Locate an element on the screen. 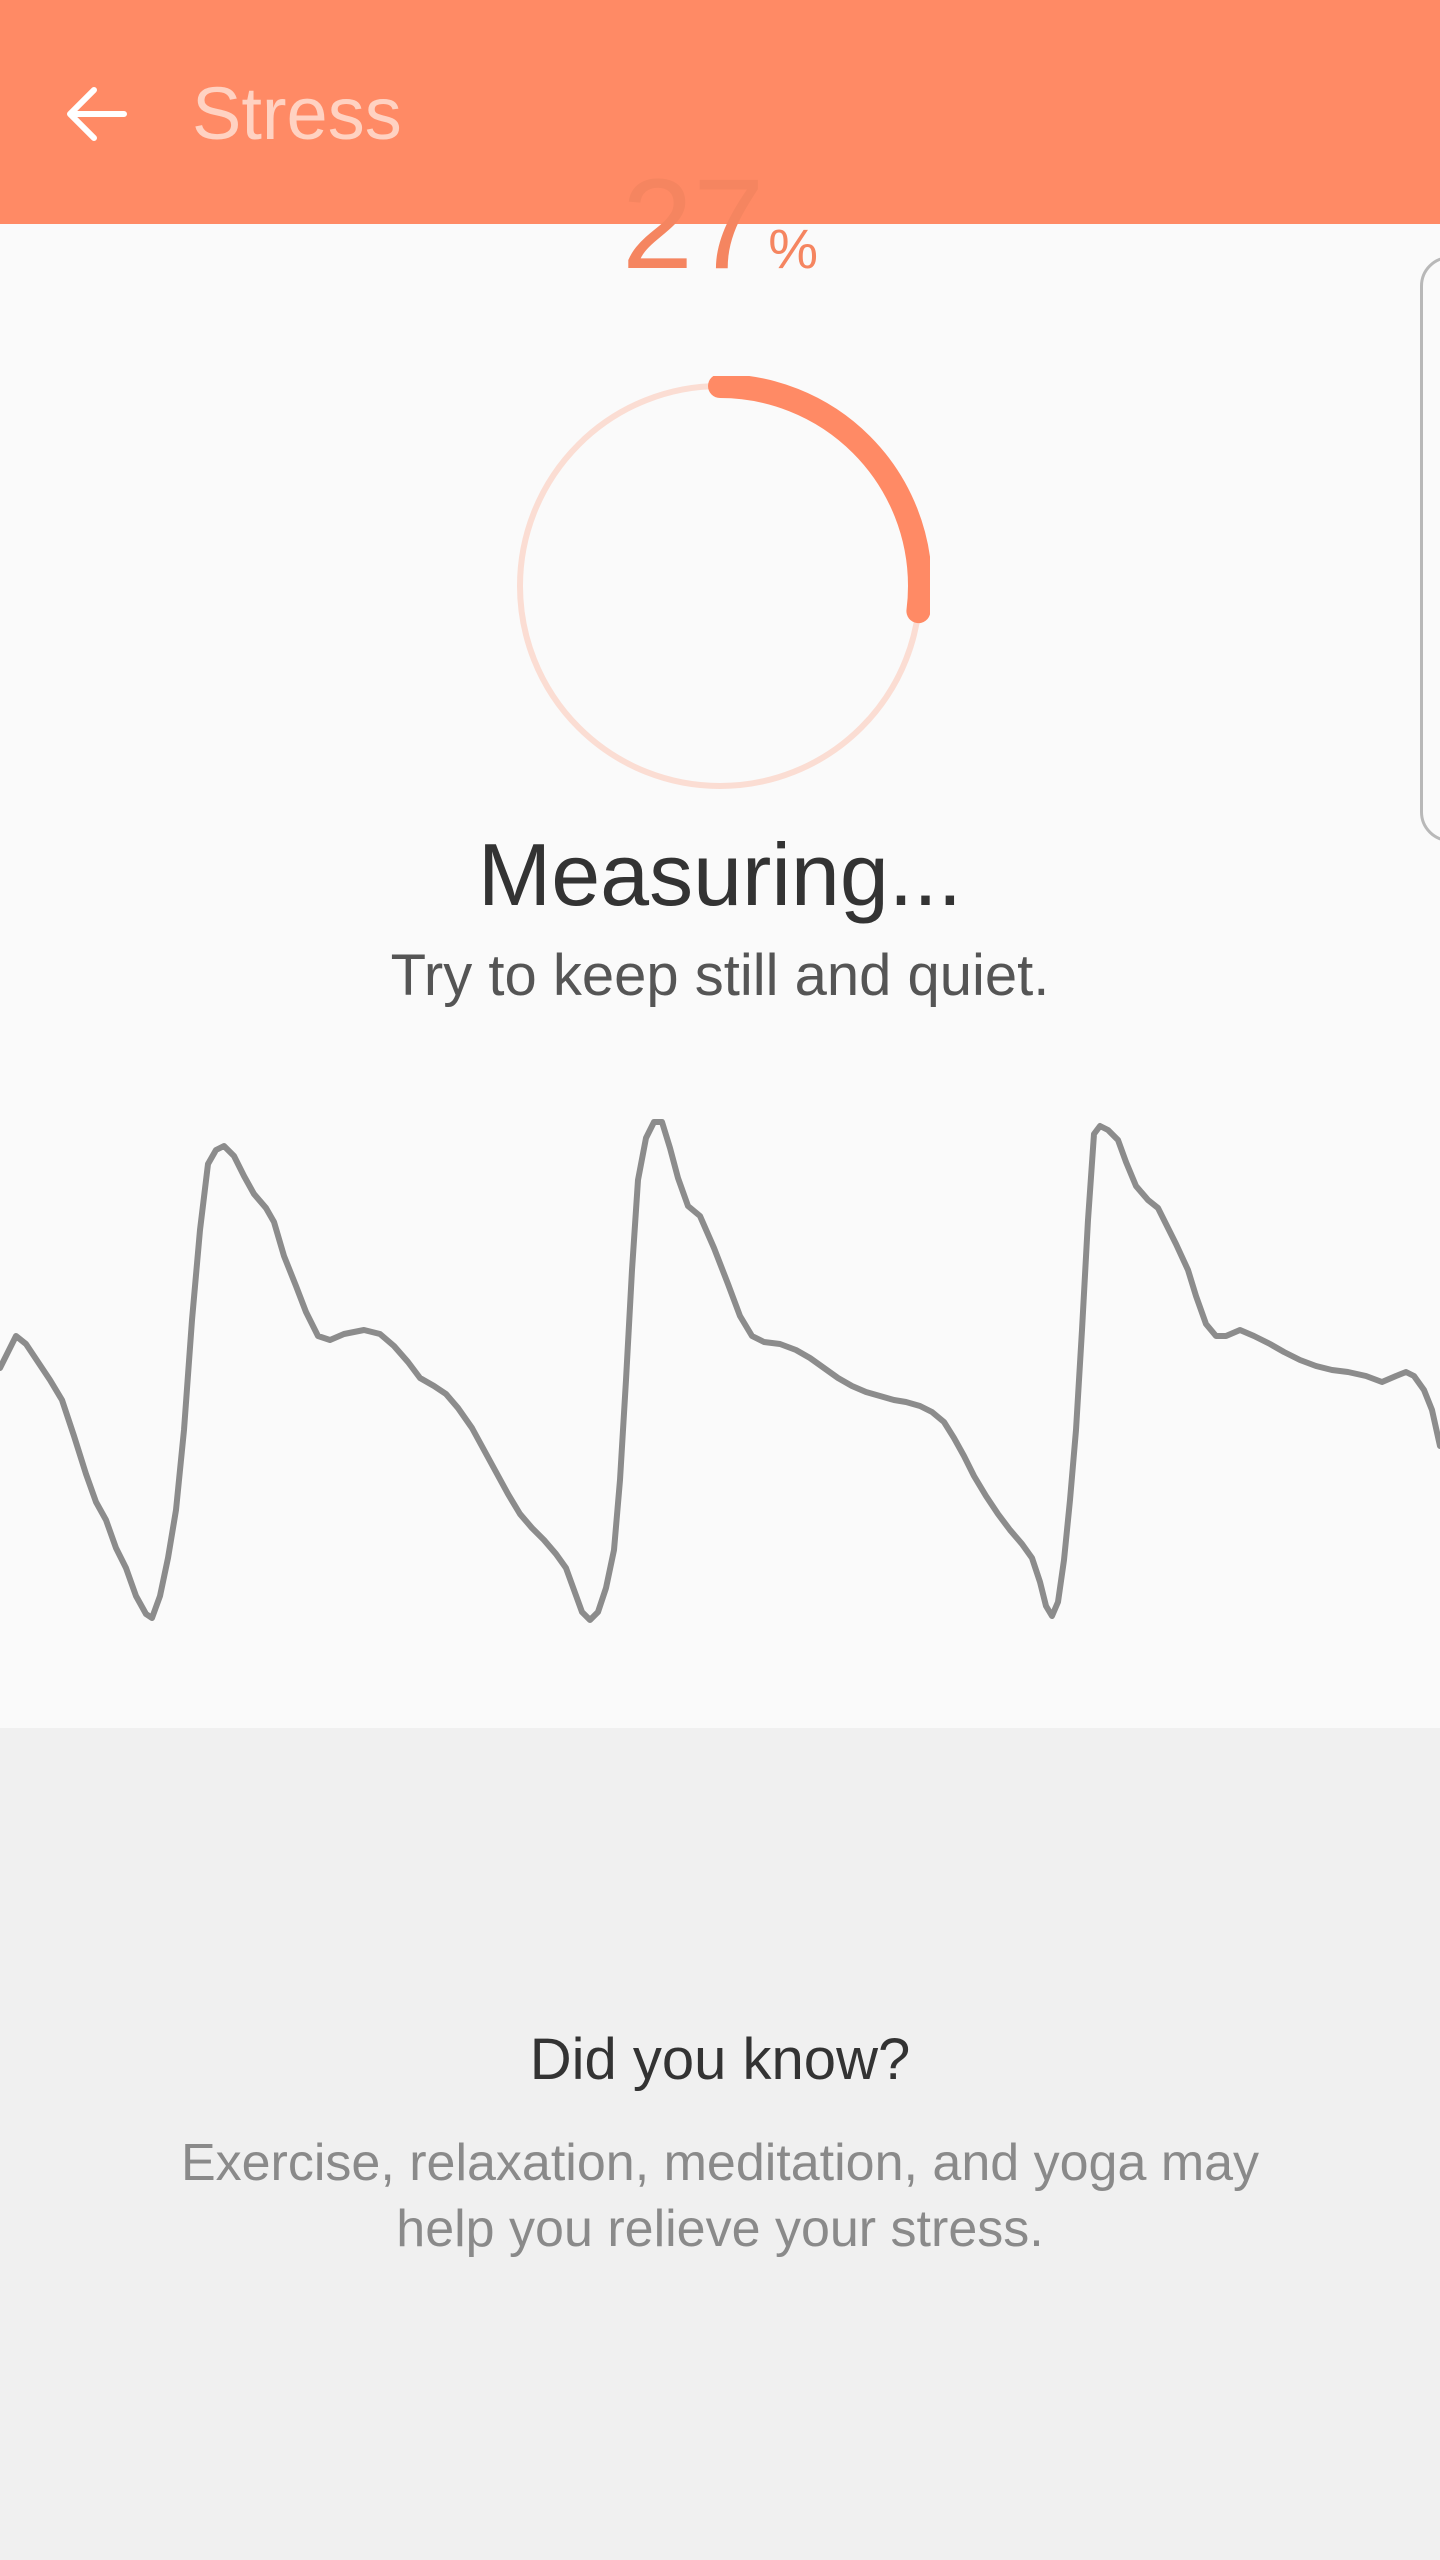 Image resolution: width=1440 pixels, height=2560 pixels. status-instruction: Try to keep still and quiet. is located at coordinates (720, 975).